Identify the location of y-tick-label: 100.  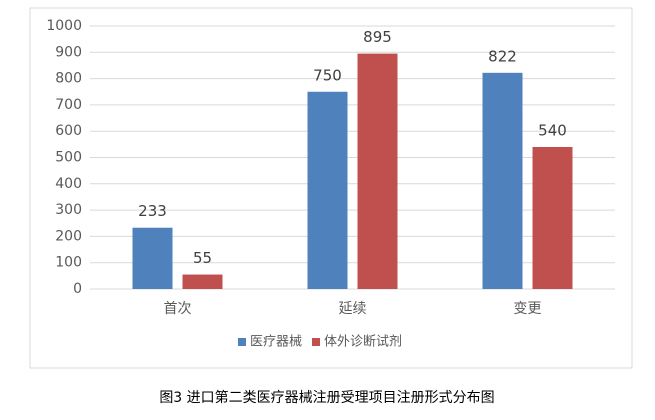
(68, 263).